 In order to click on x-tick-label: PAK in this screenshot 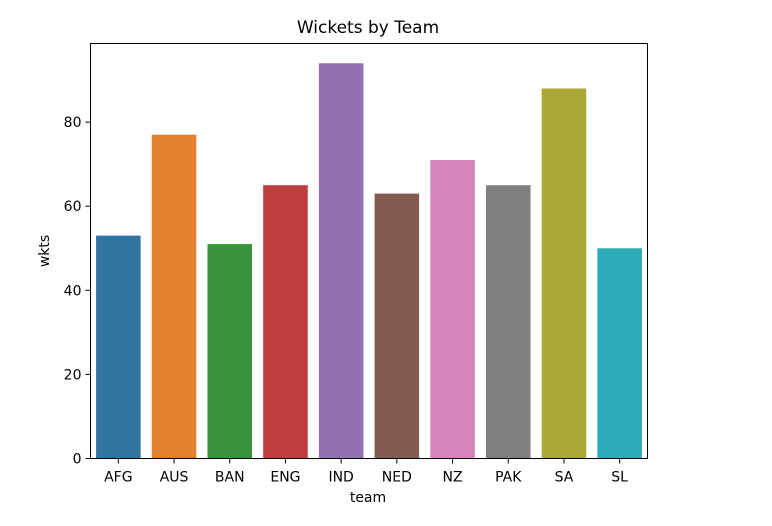, I will do `click(508, 478)`.